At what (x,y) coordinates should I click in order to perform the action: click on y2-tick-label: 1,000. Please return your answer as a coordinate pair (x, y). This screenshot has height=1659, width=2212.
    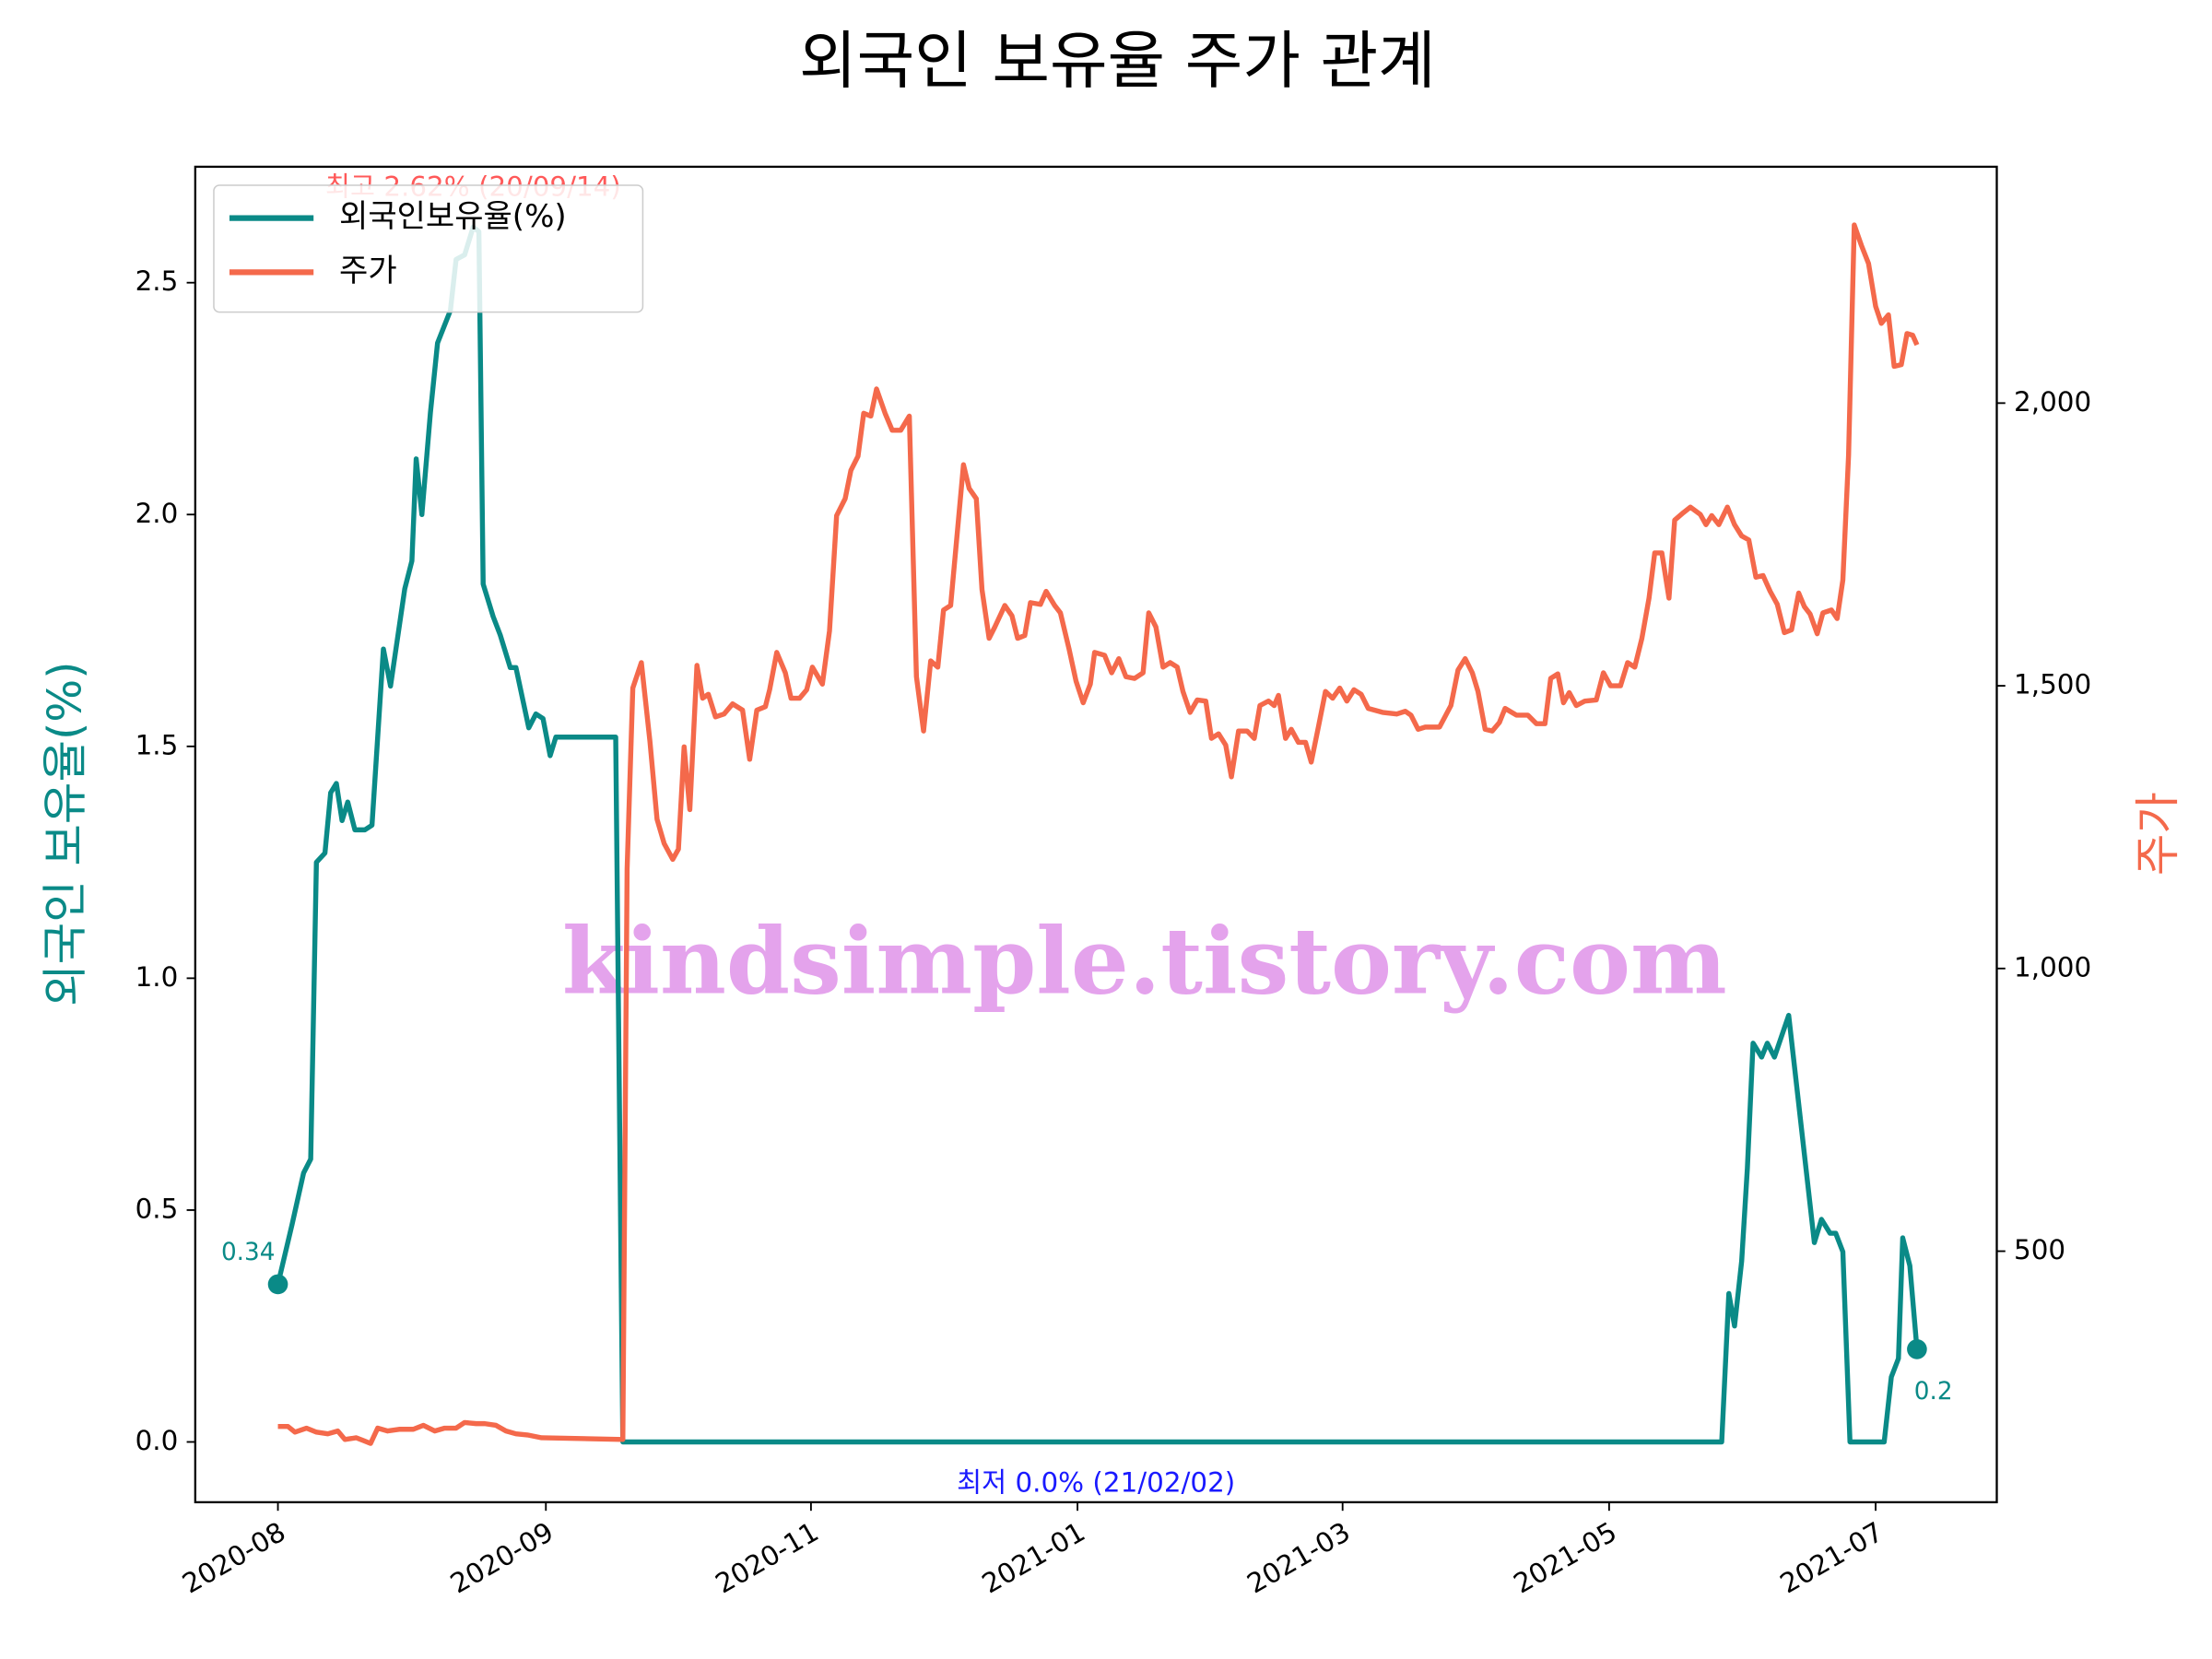
    Looking at the image, I should click on (2052, 966).